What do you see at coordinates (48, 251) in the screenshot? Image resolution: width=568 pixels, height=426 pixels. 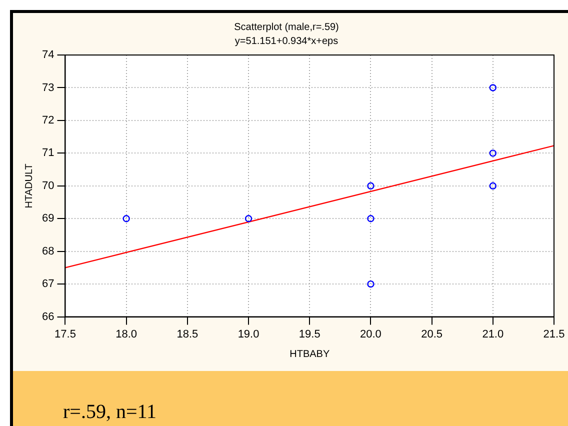 I see `y-tick-label: 68` at bounding box center [48, 251].